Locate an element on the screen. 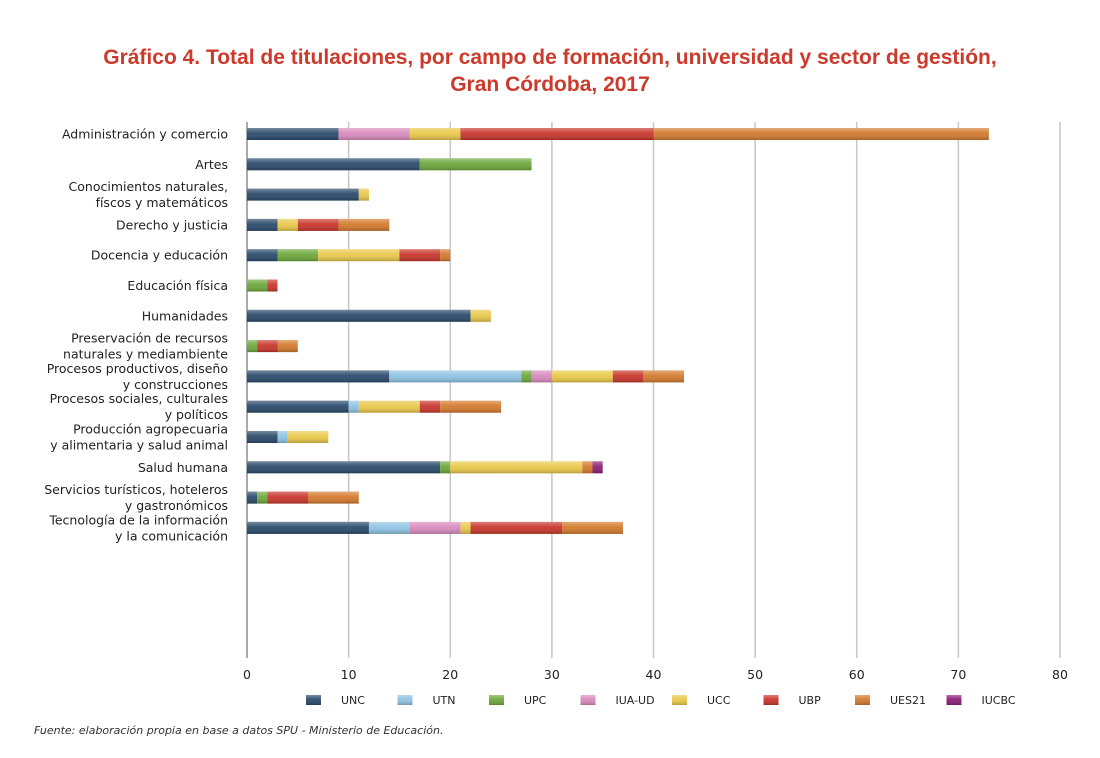 The height and width of the screenshot is (758, 1100). category-label-13-1: y la comunicación is located at coordinates (171, 535).